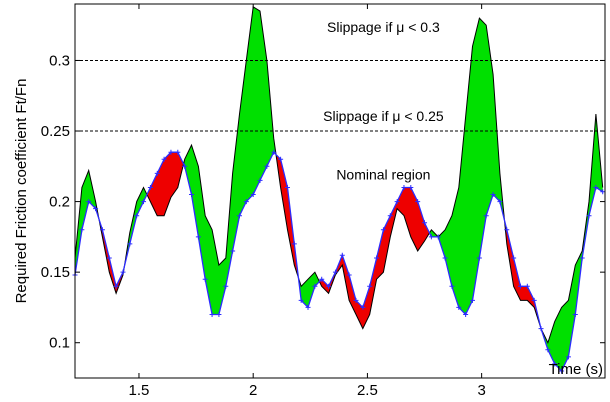 The height and width of the screenshot is (402, 610). Describe the element at coordinates (59, 60) in the screenshot. I see `y-tick-label: 0.3` at that location.